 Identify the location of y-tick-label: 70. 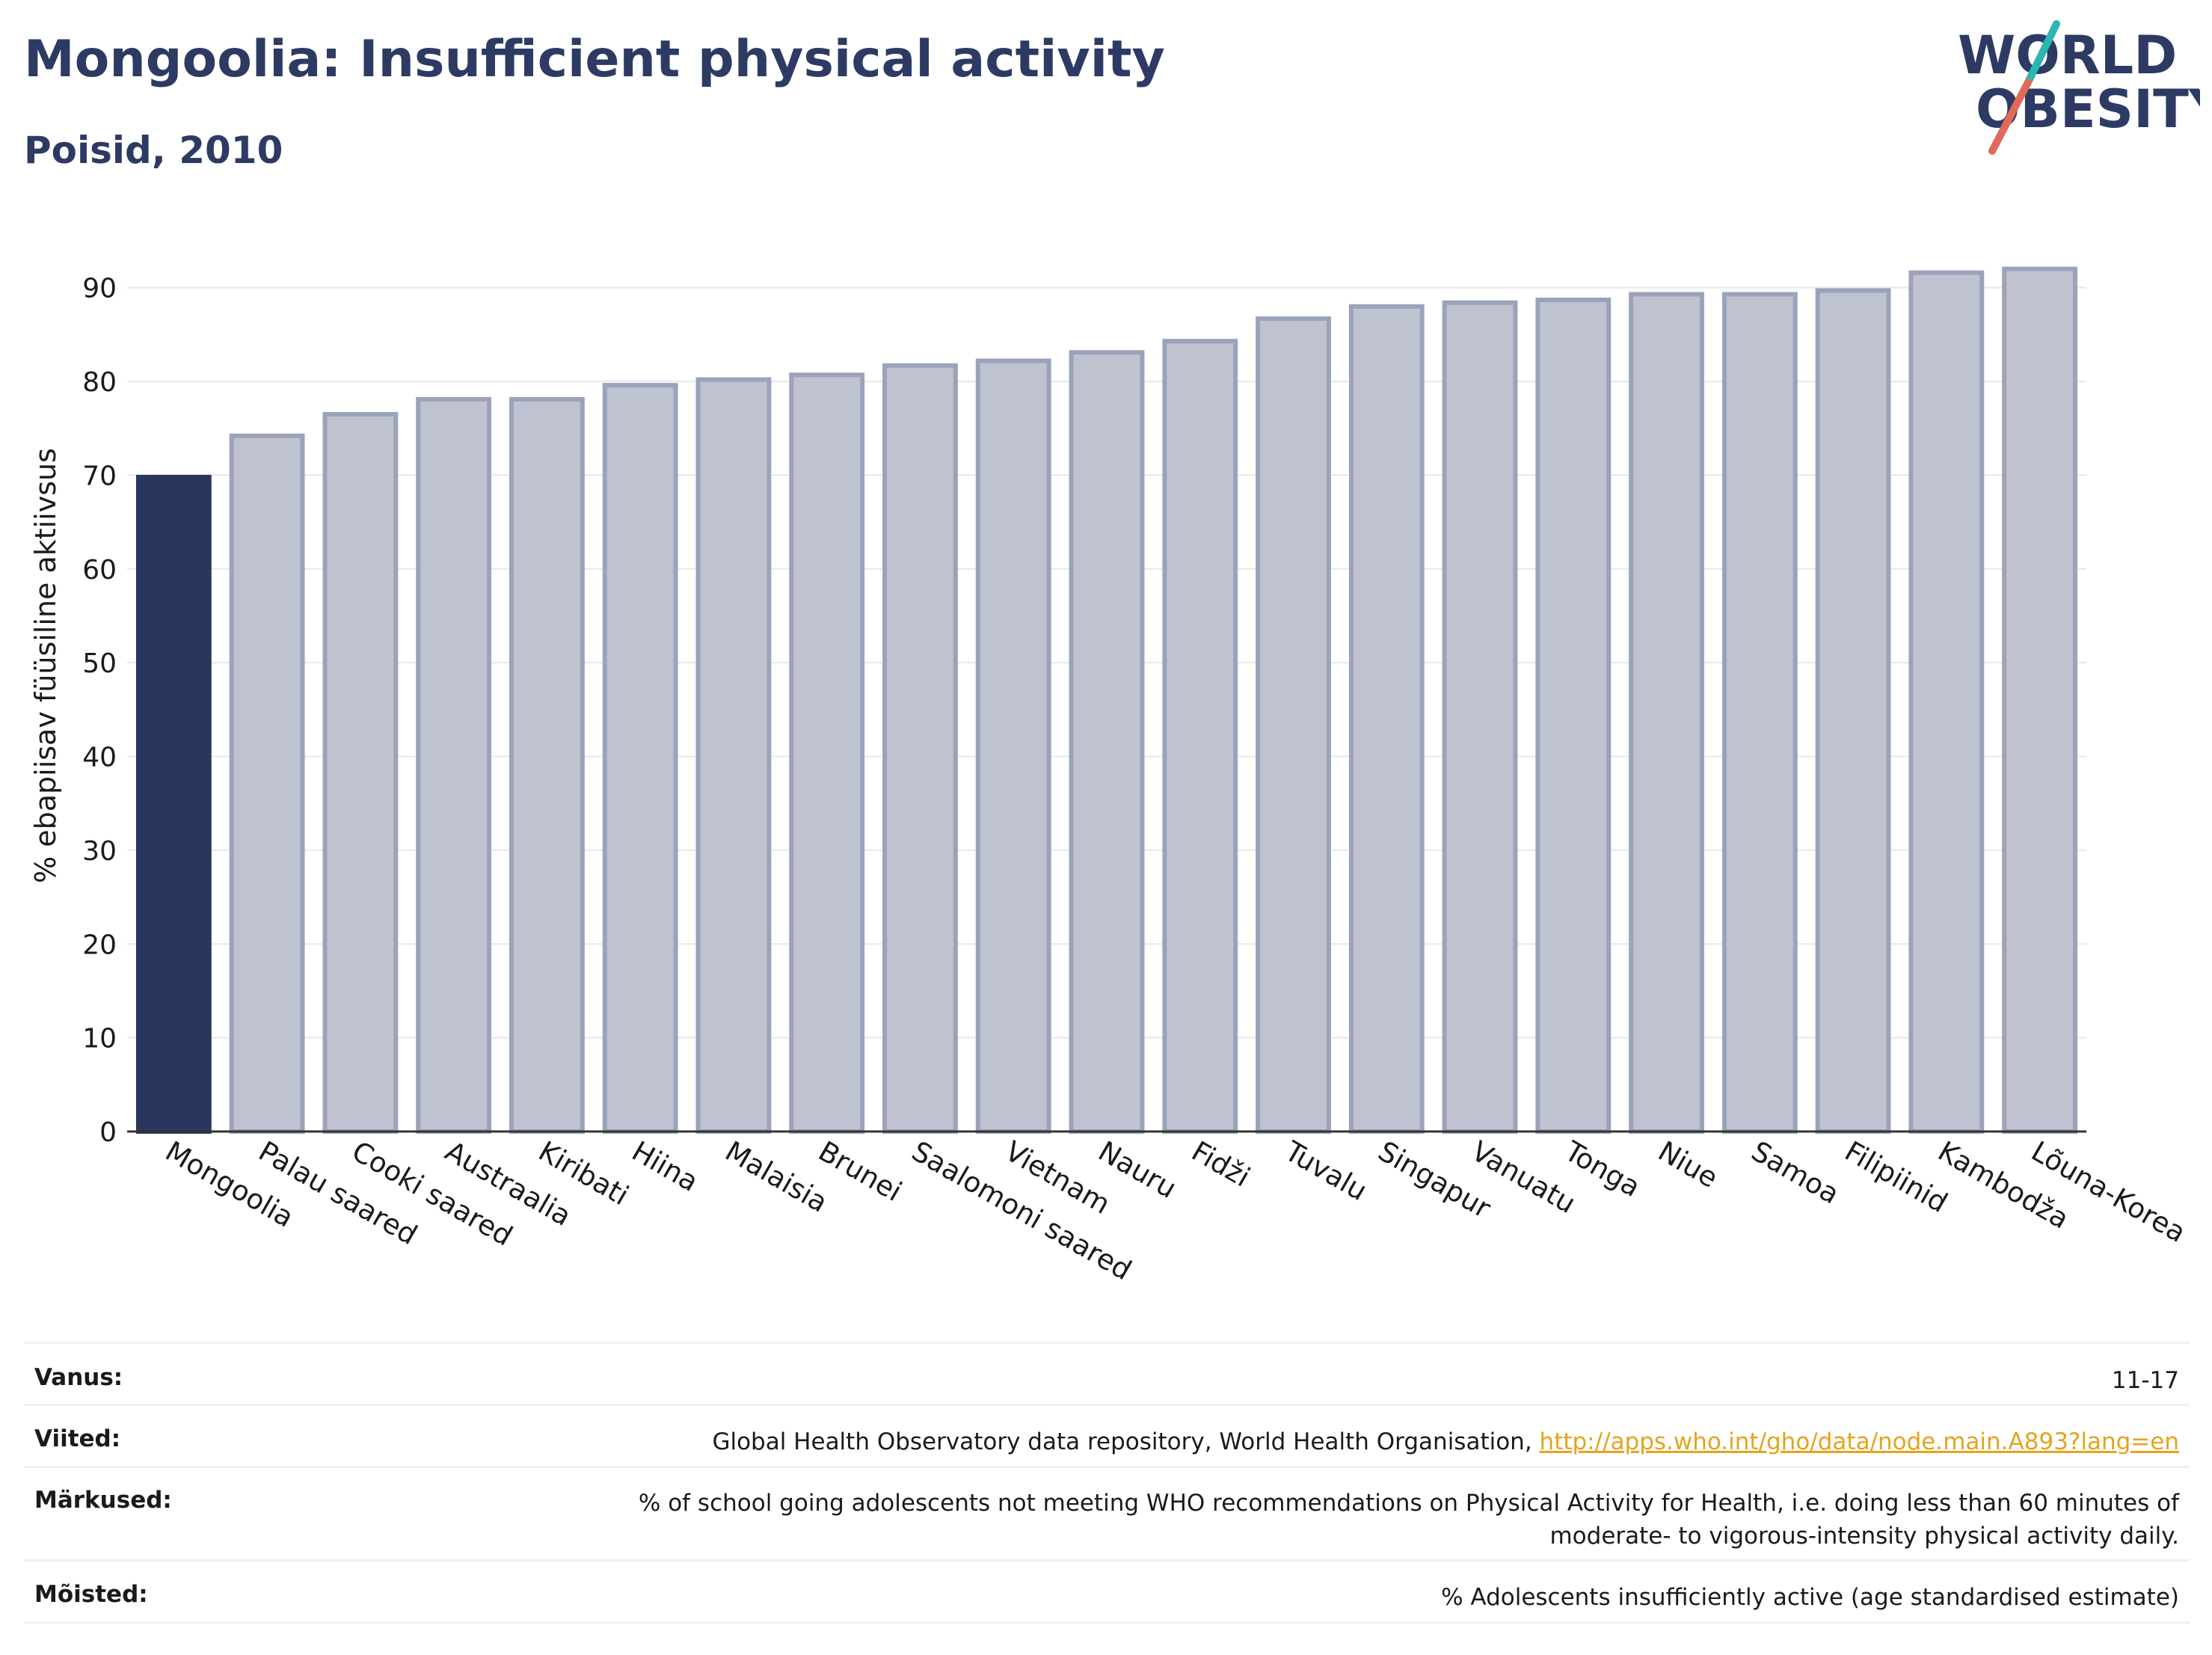
(99, 476).